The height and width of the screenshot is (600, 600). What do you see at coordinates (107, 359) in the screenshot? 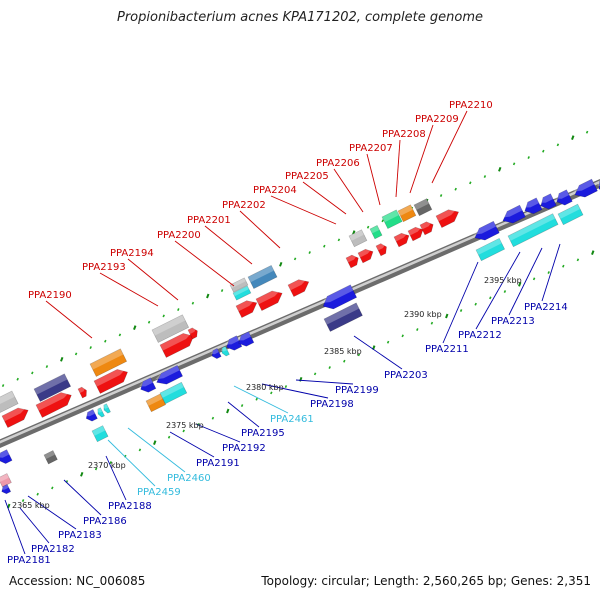
I see `gene-feature-5-shine` at bounding box center [107, 359].